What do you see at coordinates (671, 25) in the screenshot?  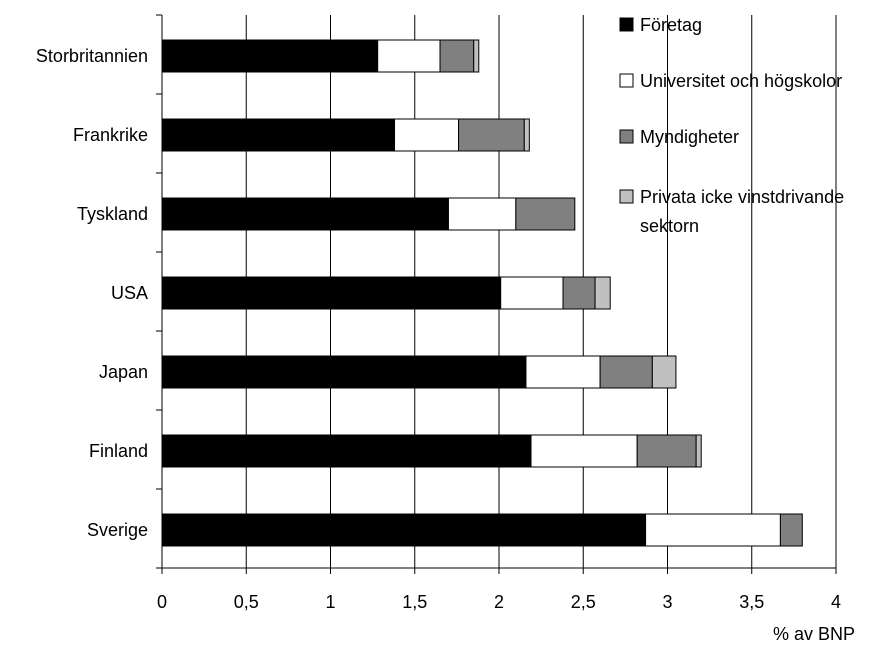 I see `legend-label: Företag` at bounding box center [671, 25].